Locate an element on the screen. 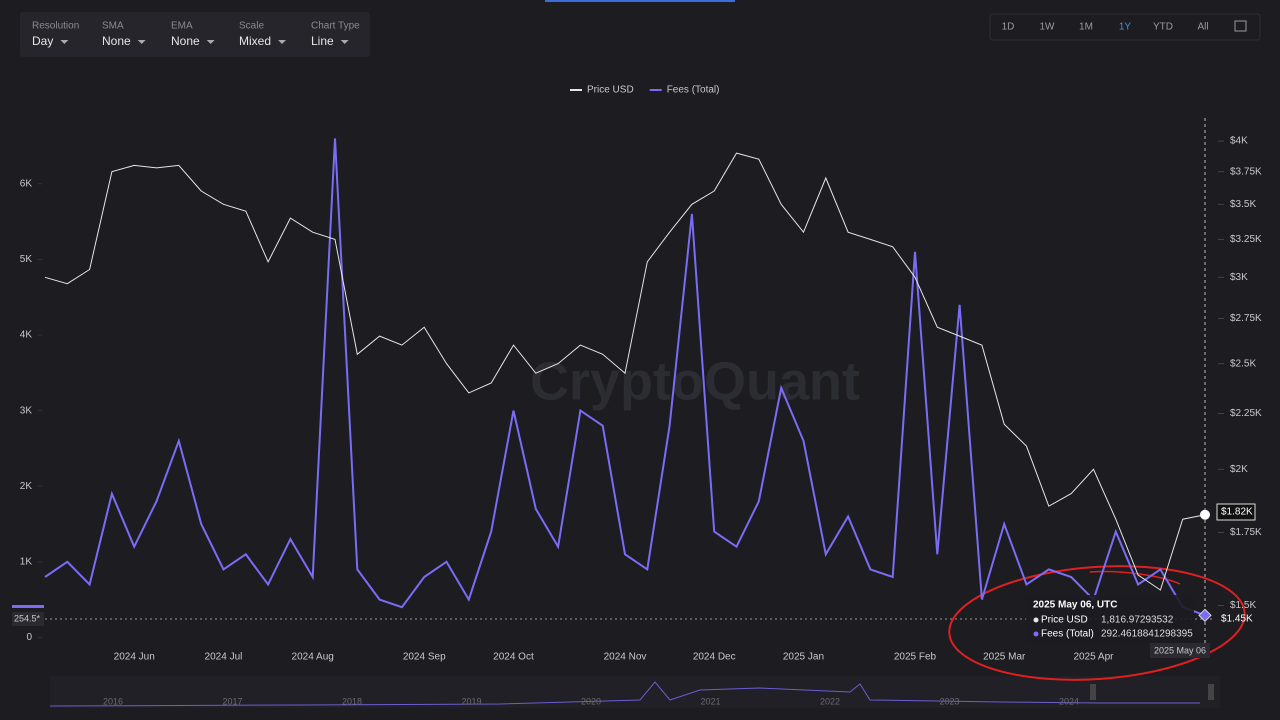  y2-tick-label: $2.25K is located at coordinates (1246, 413).